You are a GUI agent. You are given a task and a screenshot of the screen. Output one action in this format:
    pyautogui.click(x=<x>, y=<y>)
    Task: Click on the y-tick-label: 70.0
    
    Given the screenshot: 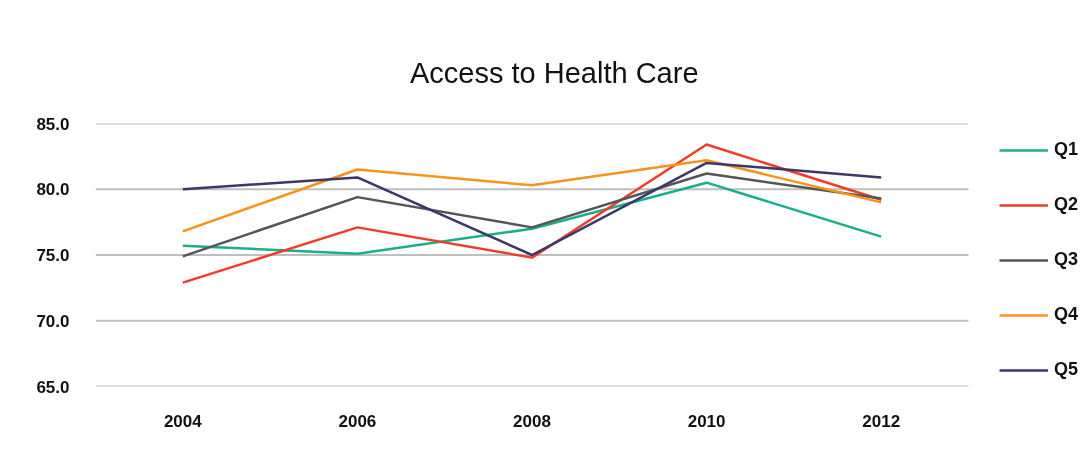 What is the action you would take?
    pyautogui.click(x=53, y=321)
    